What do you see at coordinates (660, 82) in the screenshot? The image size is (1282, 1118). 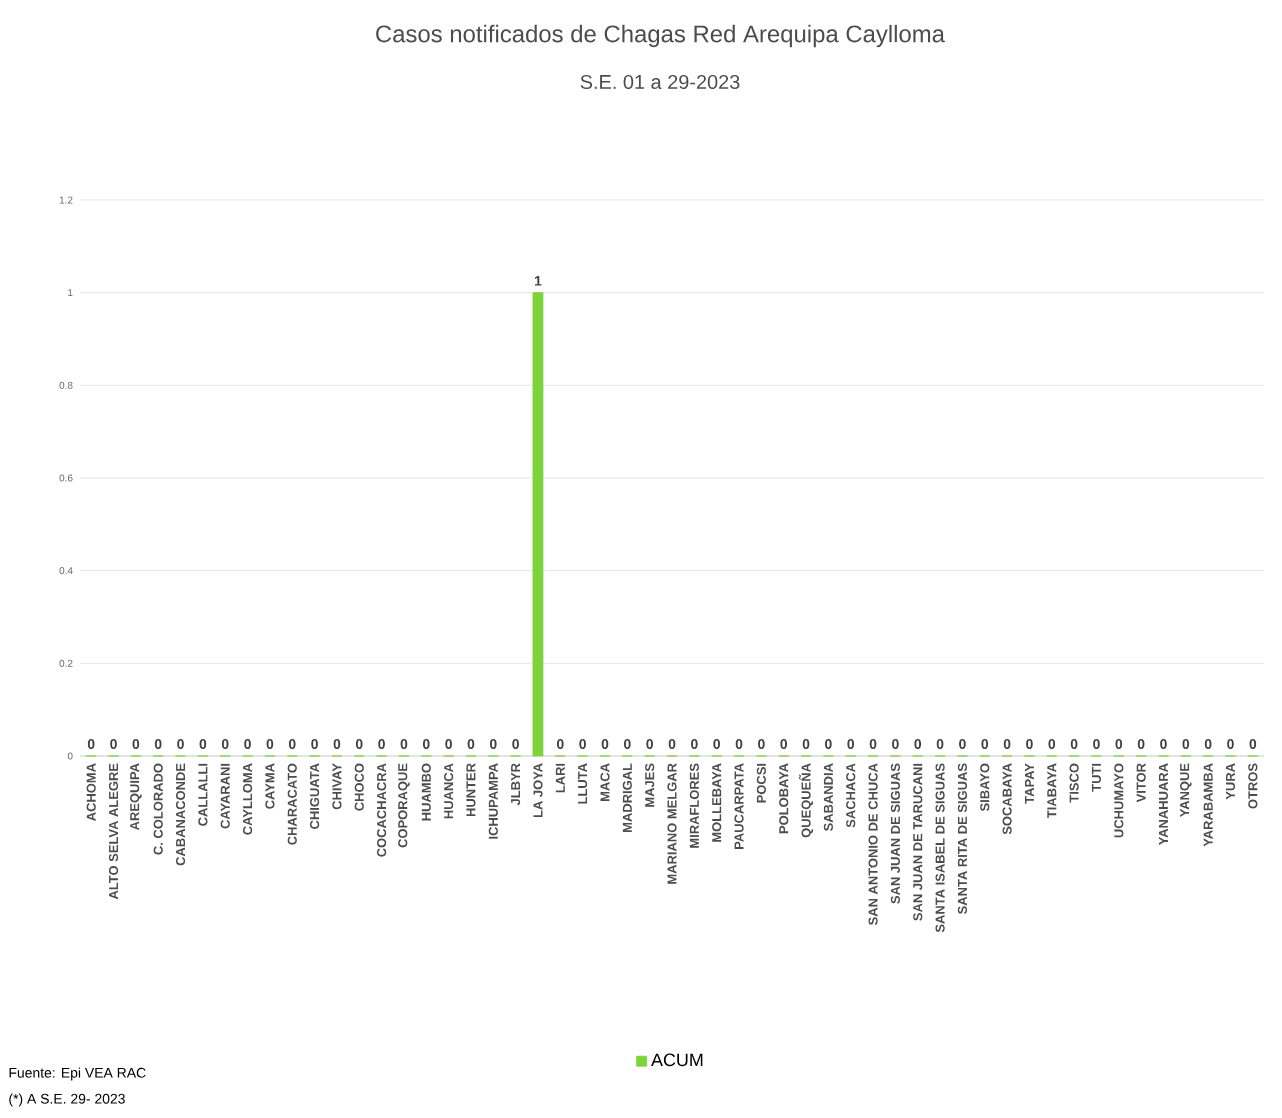 I see `chart-subtitle: S.E. 01 a 29-2023` at bounding box center [660, 82].